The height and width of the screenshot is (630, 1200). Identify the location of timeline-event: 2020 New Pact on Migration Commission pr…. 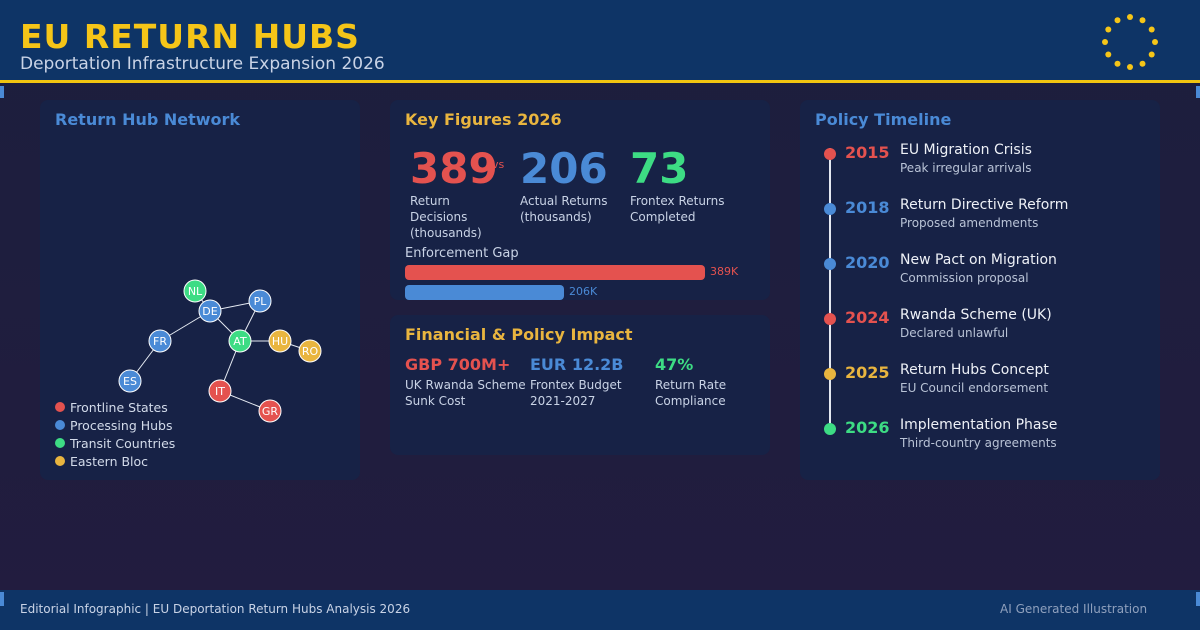
(980, 272).